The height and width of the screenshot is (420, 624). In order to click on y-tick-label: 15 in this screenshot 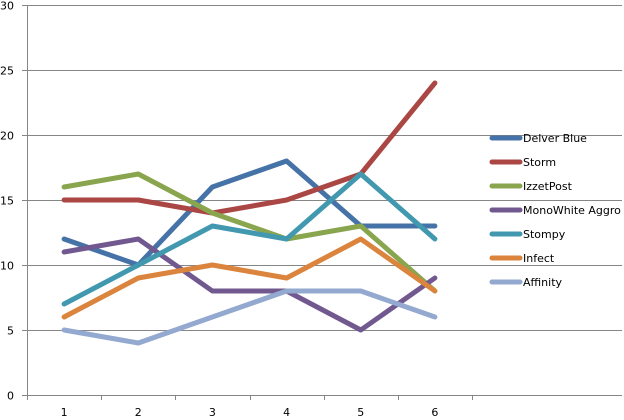, I will do `click(7, 201)`.